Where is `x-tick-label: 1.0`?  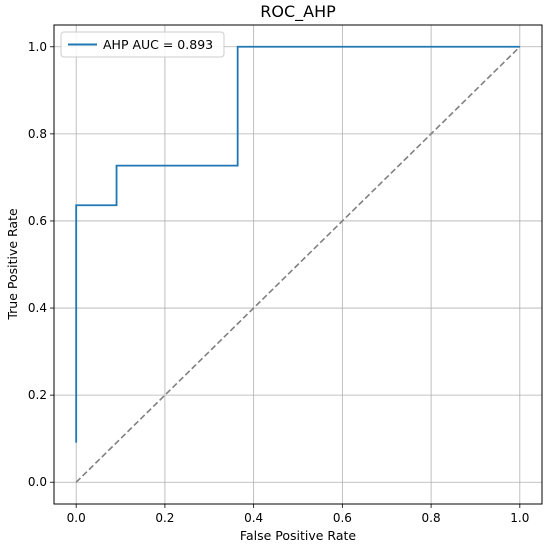 x-tick-label: 1.0 is located at coordinates (519, 518).